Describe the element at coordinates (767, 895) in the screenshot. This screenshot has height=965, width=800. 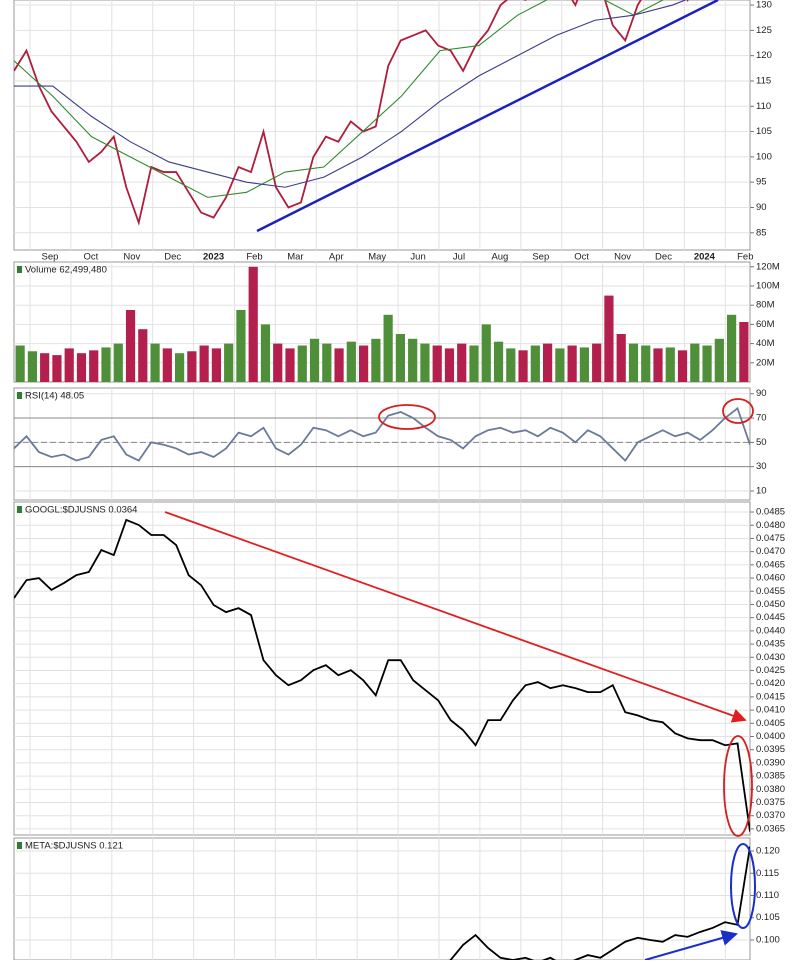
I see `y-tick-label: 0.110` at that location.